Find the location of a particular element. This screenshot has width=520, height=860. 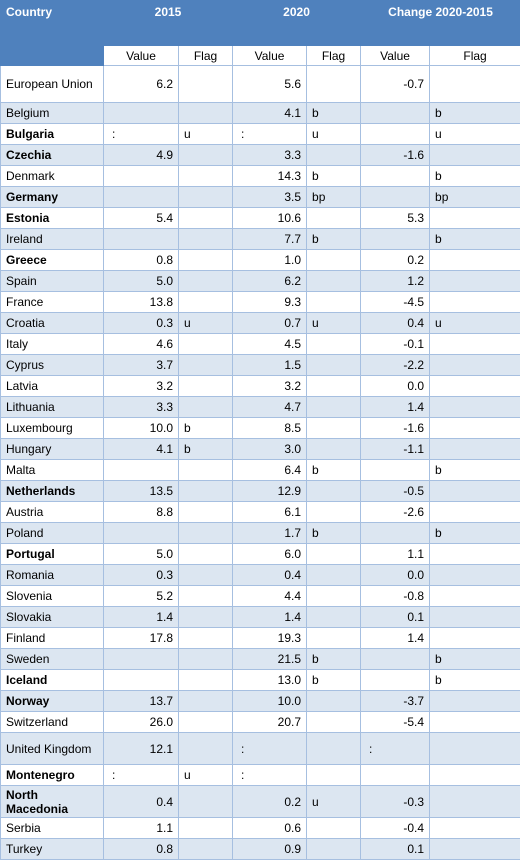

value-2015-cell: 4.1 is located at coordinates (141, 449).